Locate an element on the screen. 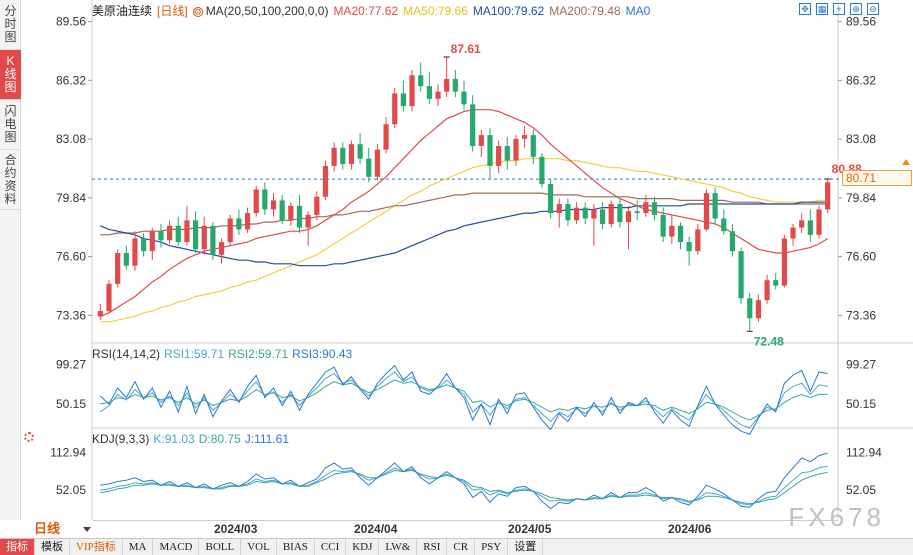 The image size is (913, 555). toolbar-button-macd: MACD is located at coordinates (176, 547).